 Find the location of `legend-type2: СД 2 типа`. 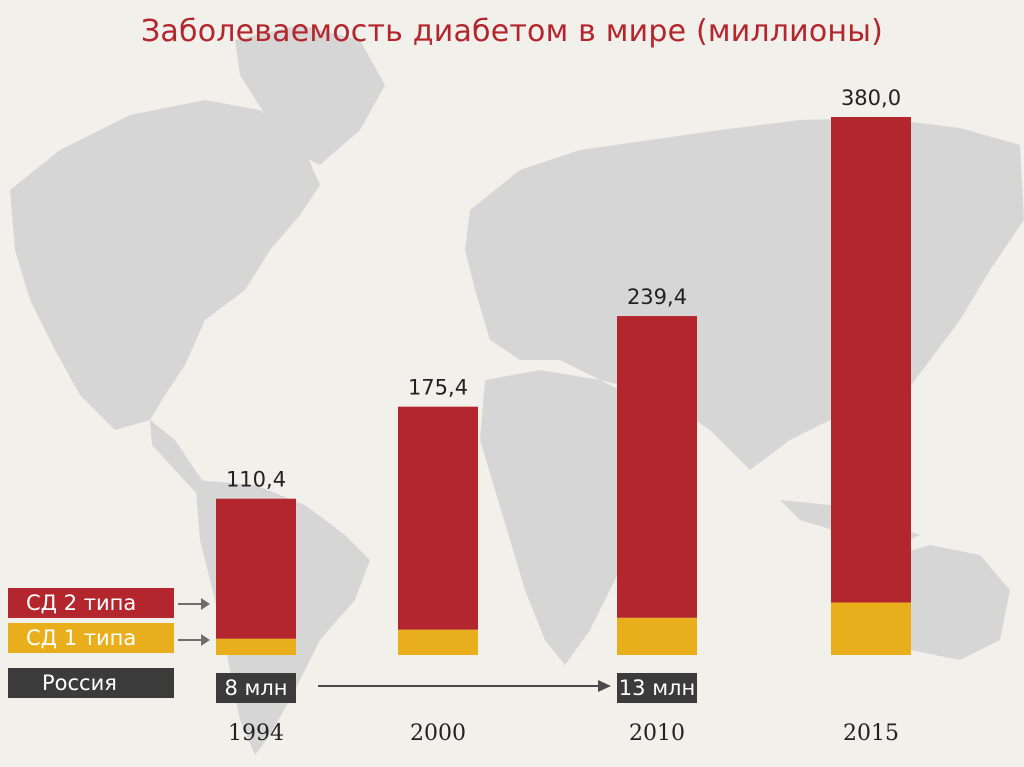

legend-type2: СД 2 типа is located at coordinates (91, 603).